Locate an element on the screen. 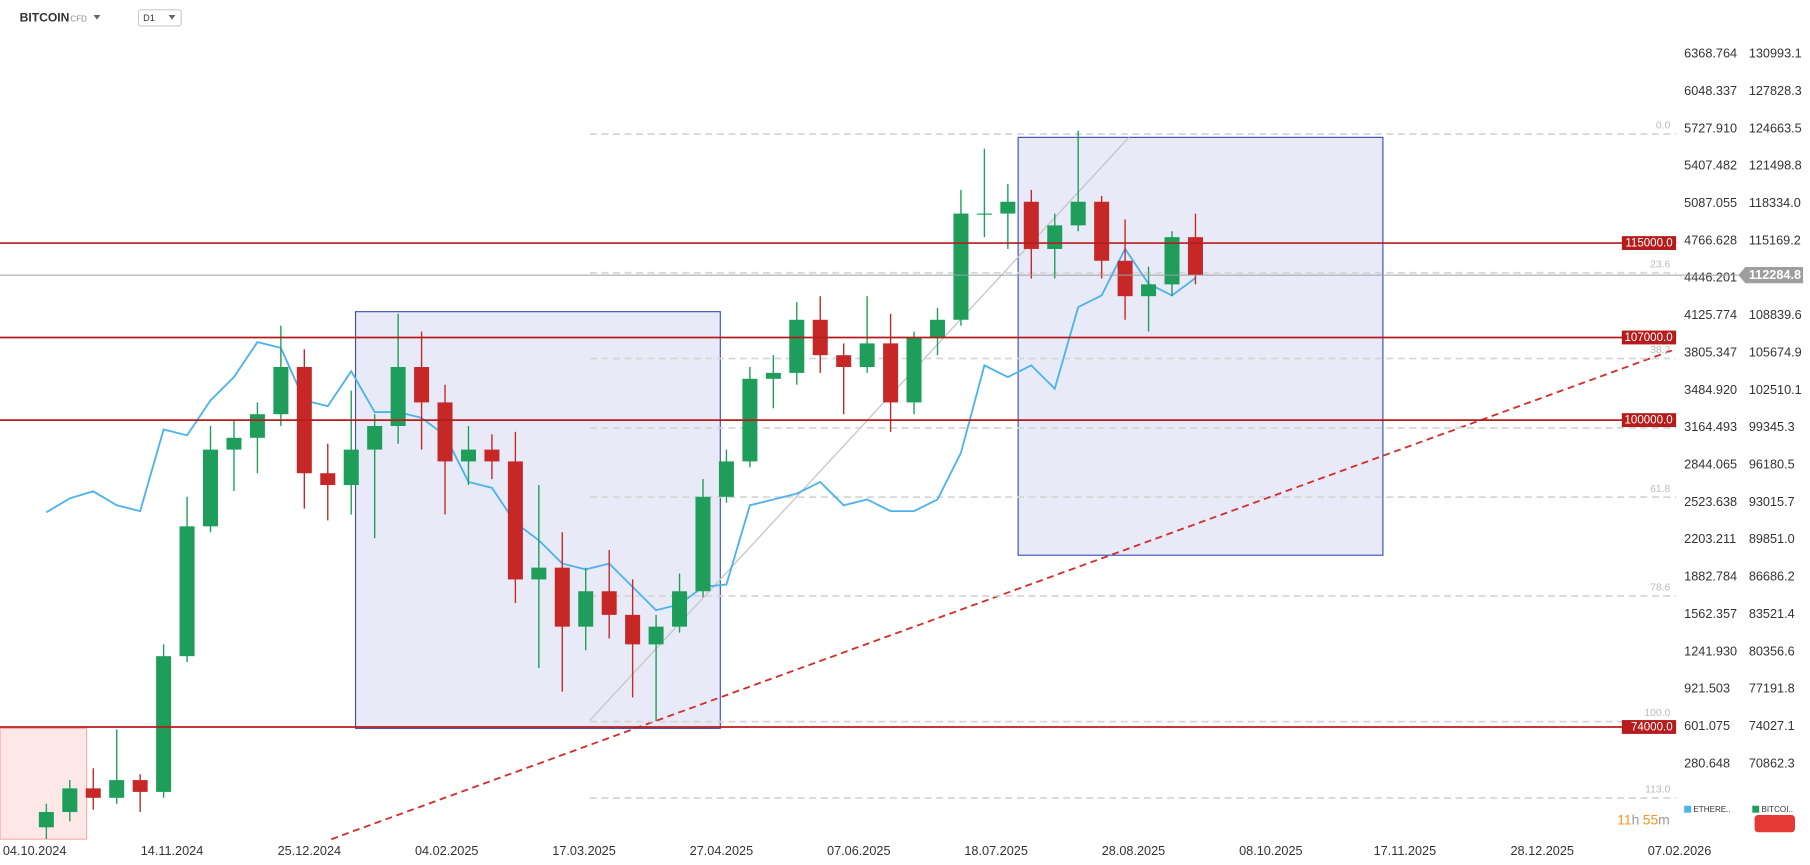  x-tick-label: 27.04.2025 is located at coordinates (722, 851).